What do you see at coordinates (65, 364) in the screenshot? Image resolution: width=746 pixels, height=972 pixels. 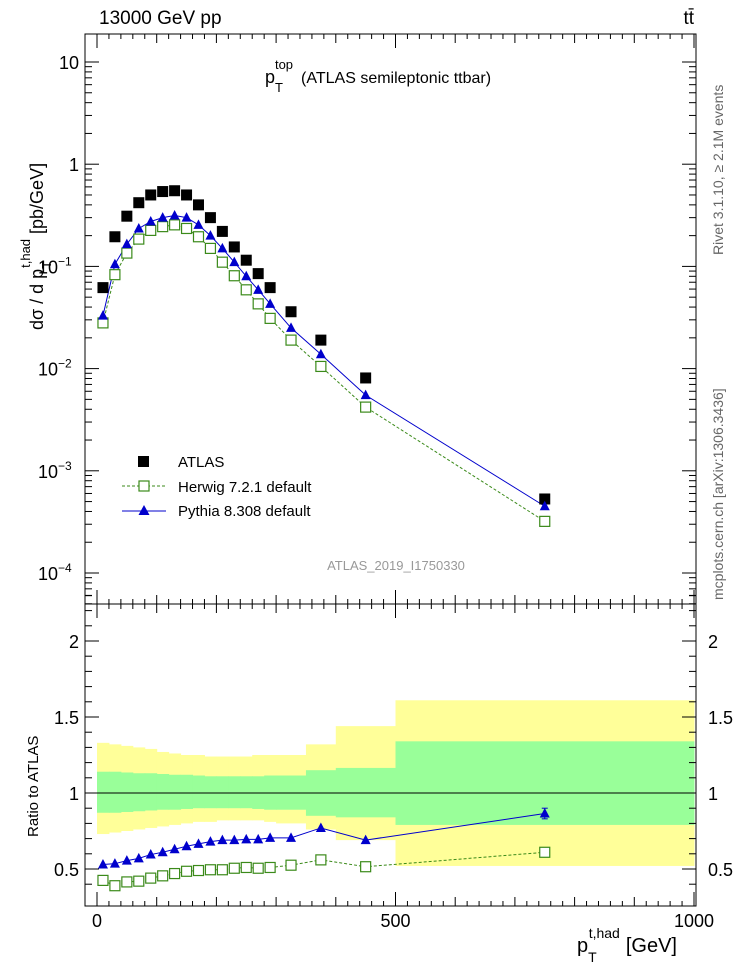 I see `y-tick-label-exponent: −2` at bounding box center [65, 364].